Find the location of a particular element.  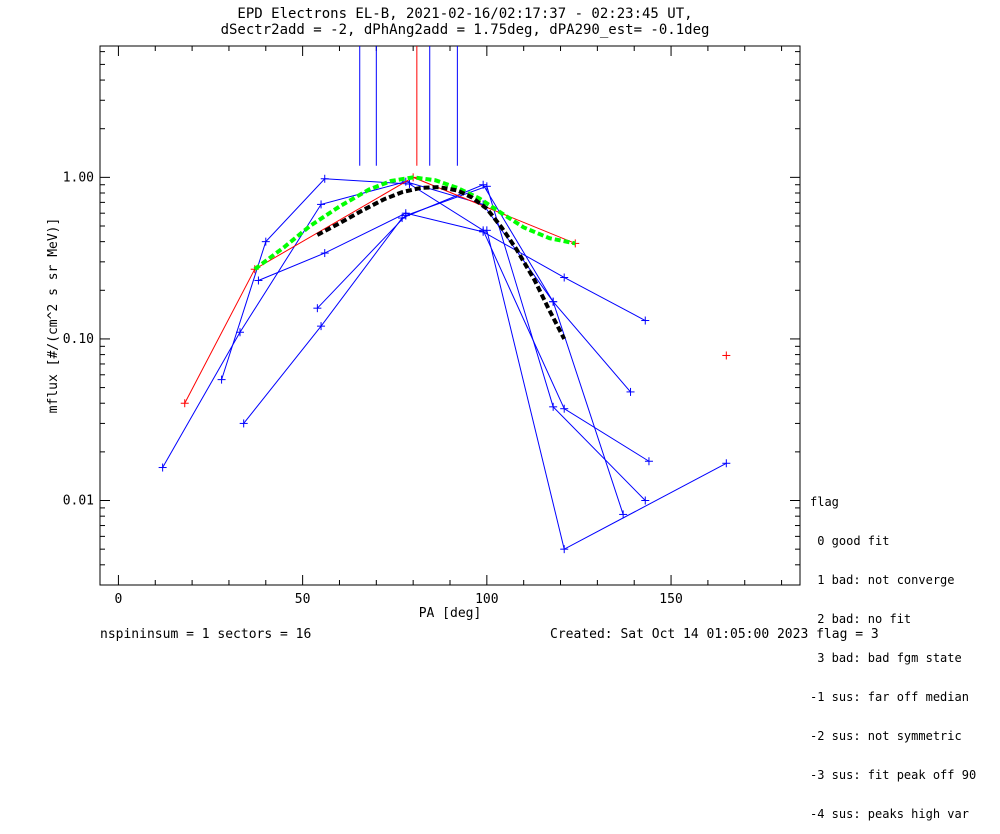

x-tick-label: 50 is located at coordinates (303, 599).